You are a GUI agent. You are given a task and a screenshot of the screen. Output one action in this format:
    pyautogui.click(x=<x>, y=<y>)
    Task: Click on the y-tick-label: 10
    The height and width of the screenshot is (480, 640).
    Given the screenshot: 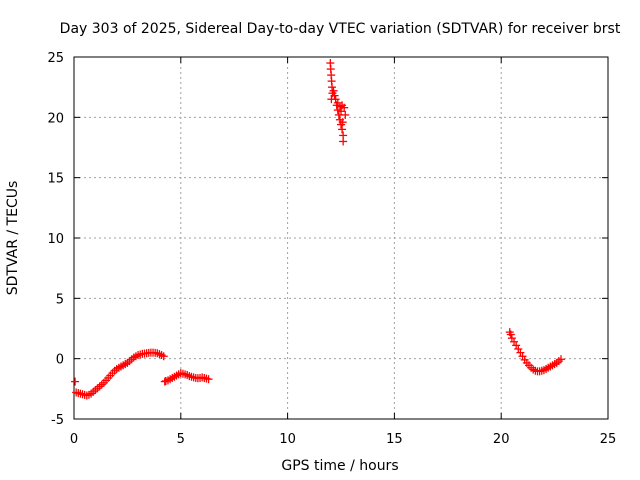 What is the action you would take?
    pyautogui.click(x=55, y=239)
    